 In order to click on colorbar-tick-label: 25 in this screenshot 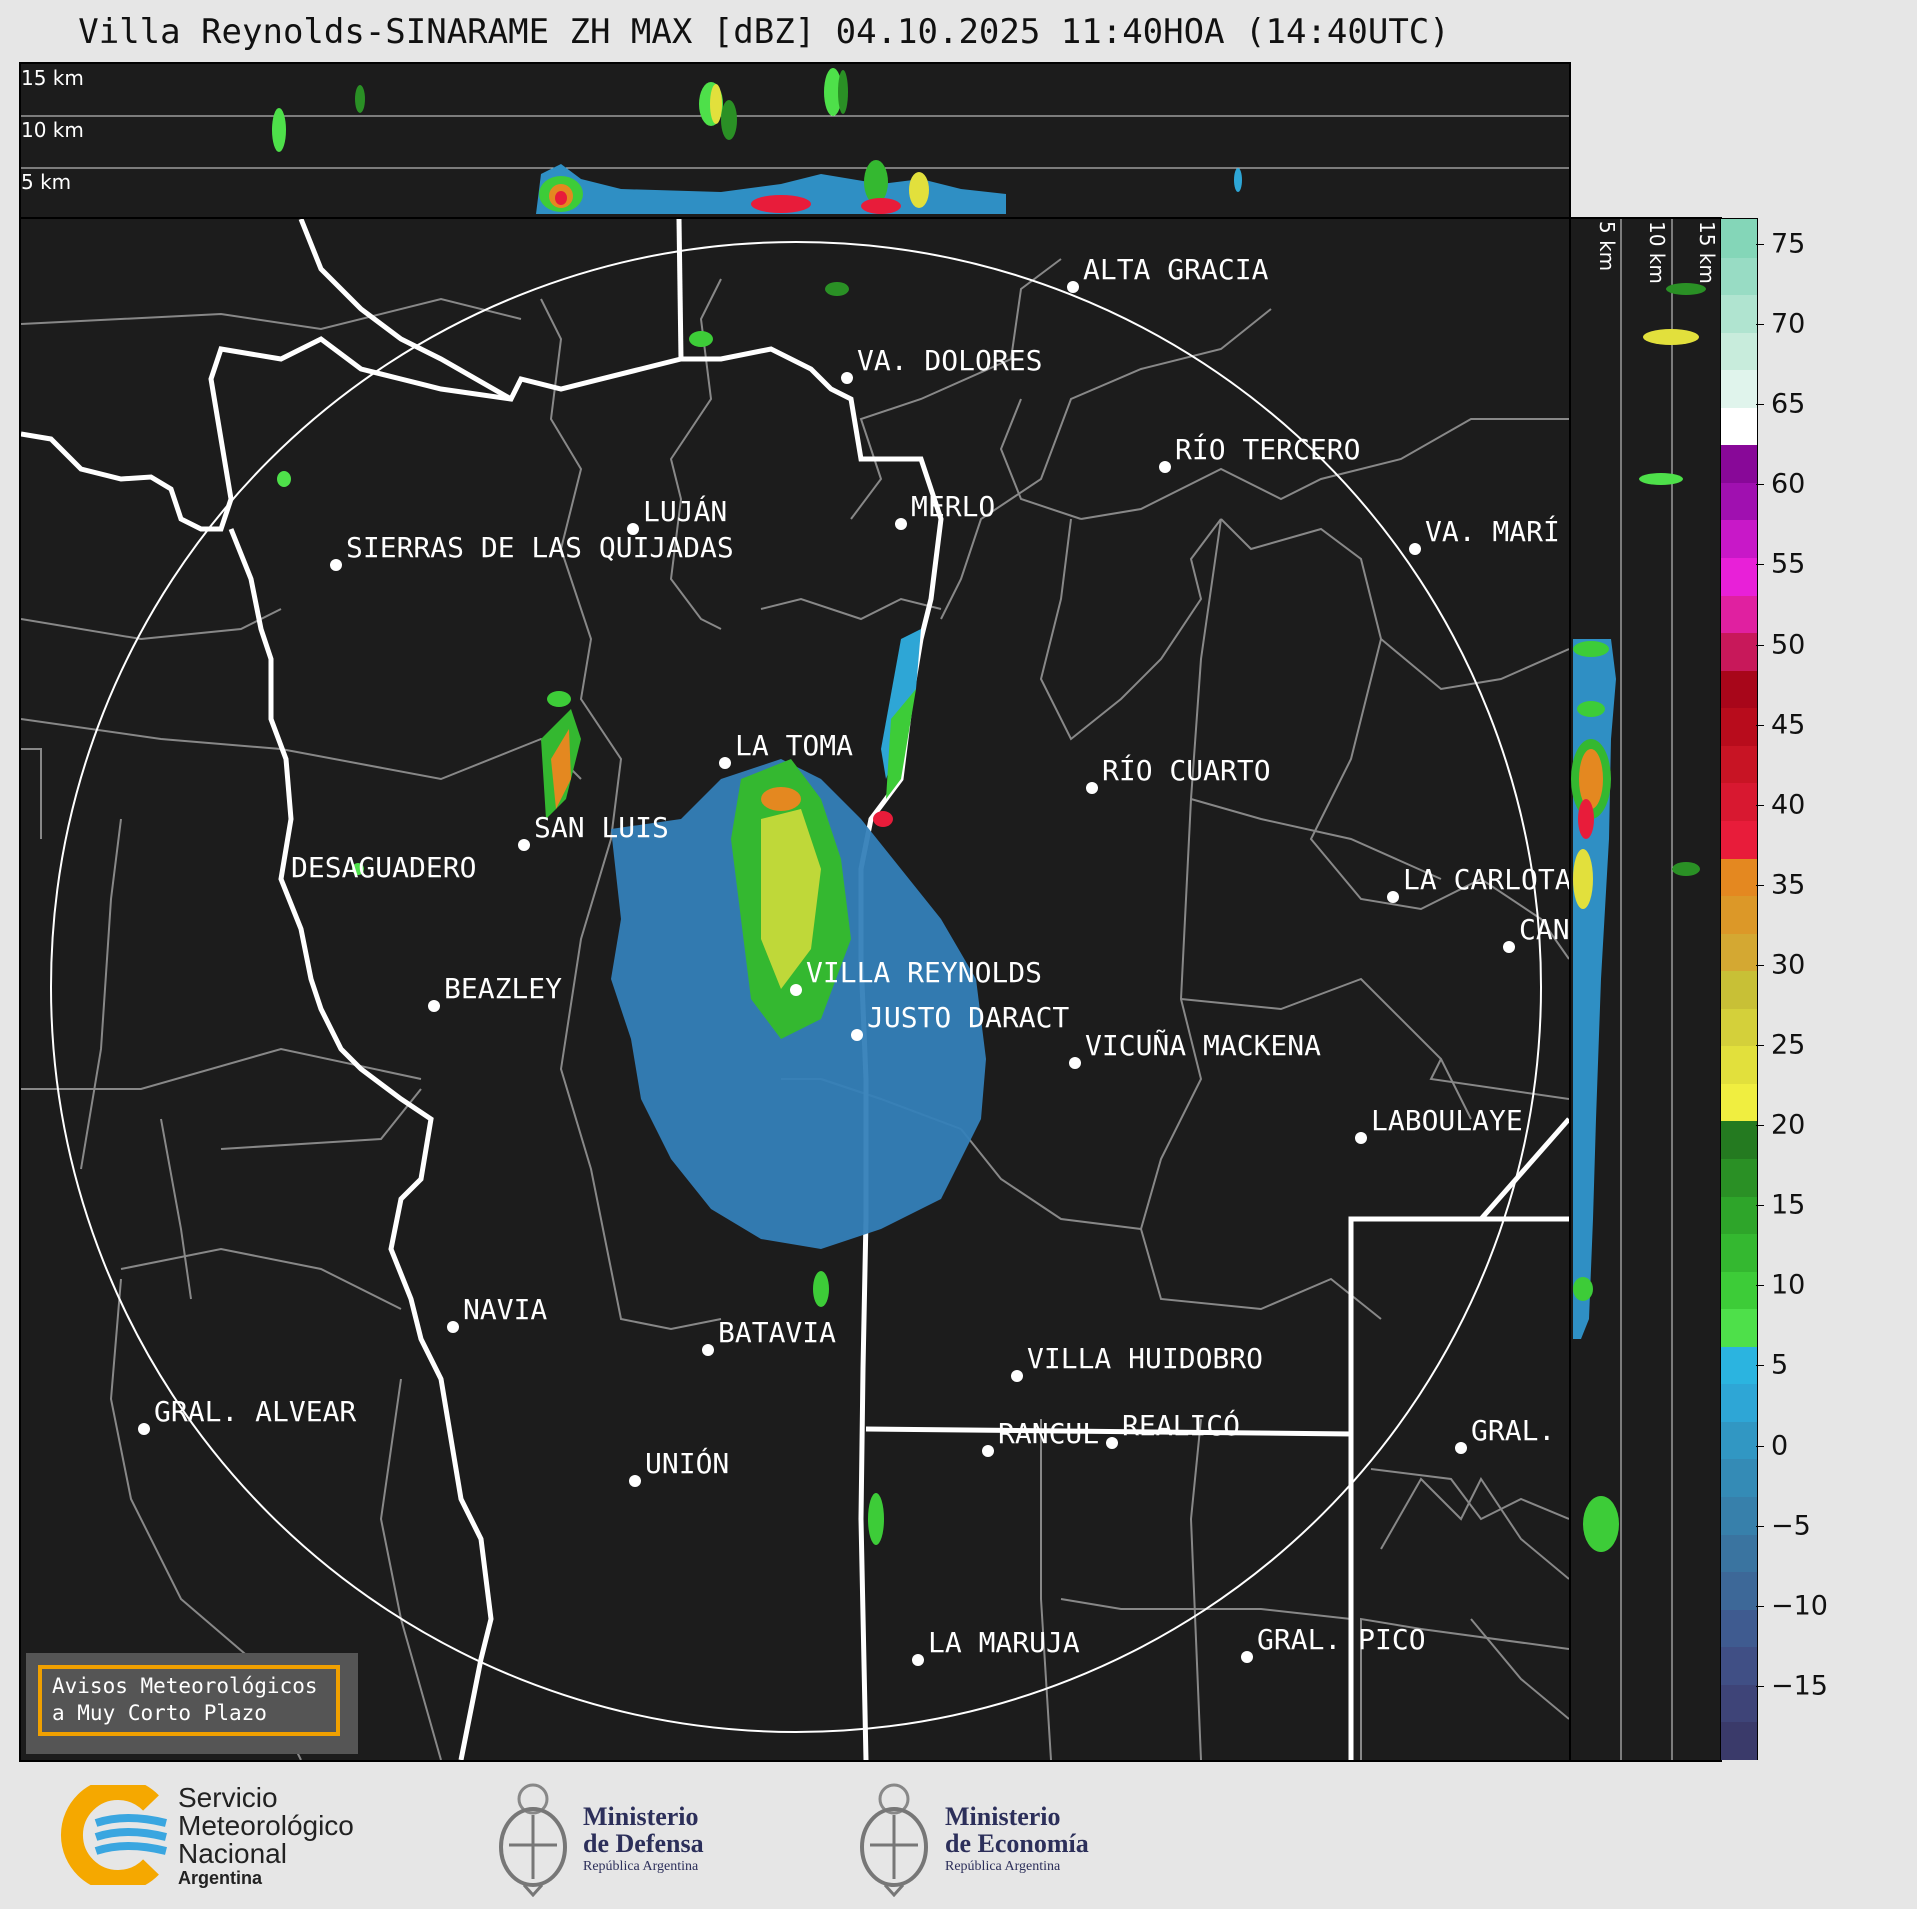, I will do `click(1788, 1045)`.